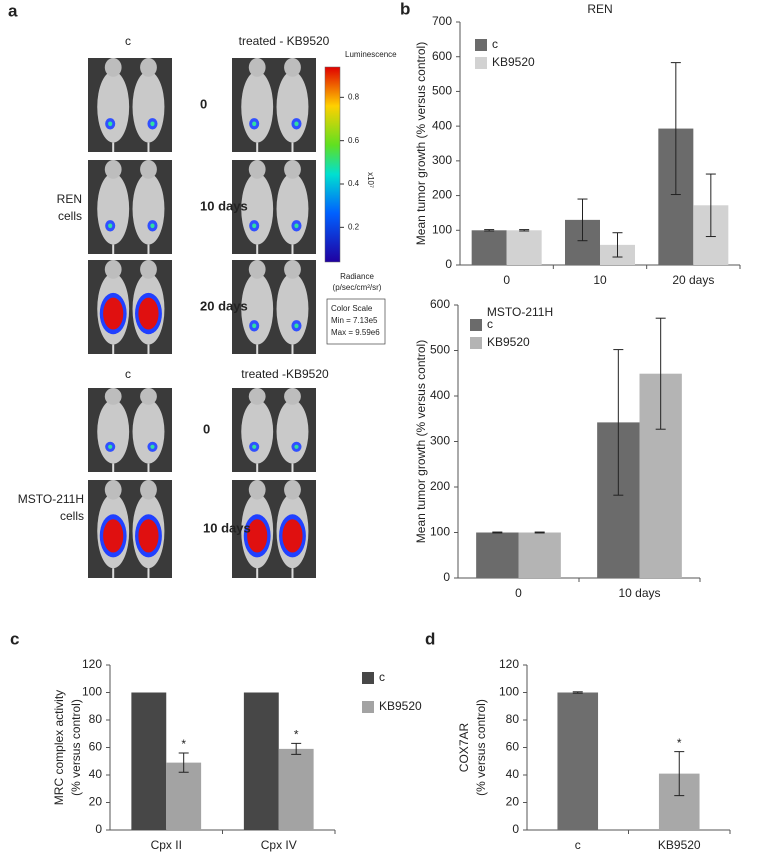 The width and height of the screenshot is (759, 859). What do you see at coordinates (442, 21) in the screenshot?
I see `y-tick-label: 700` at bounding box center [442, 21].